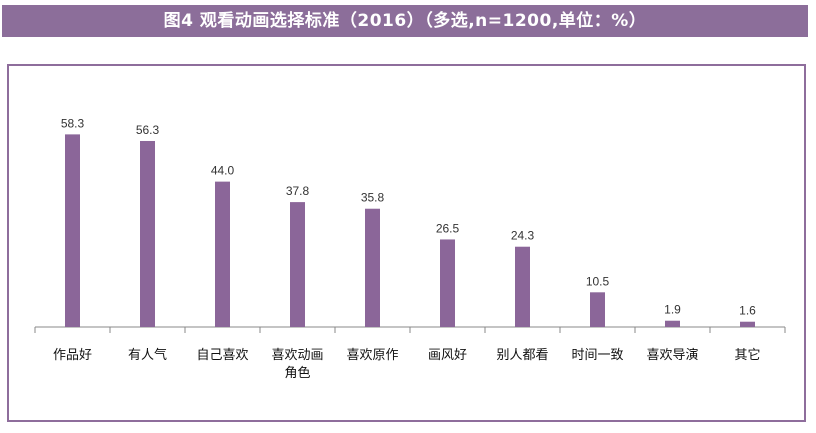  What do you see at coordinates (672, 355) in the screenshot?
I see `category-label: 喜欢导演` at bounding box center [672, 355].